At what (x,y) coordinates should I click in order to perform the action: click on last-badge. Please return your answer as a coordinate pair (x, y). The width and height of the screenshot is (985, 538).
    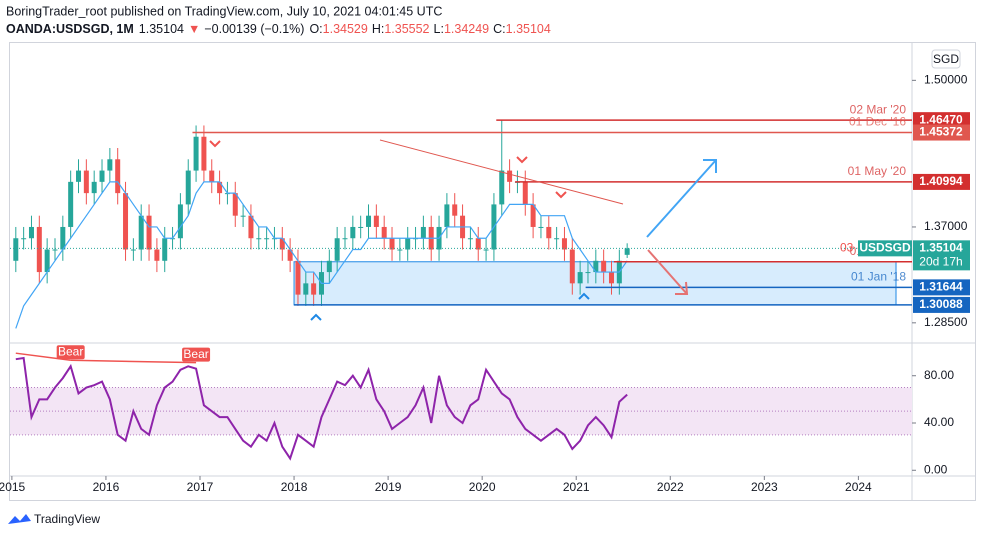
    Looking at the image, I should click on (941, 255).